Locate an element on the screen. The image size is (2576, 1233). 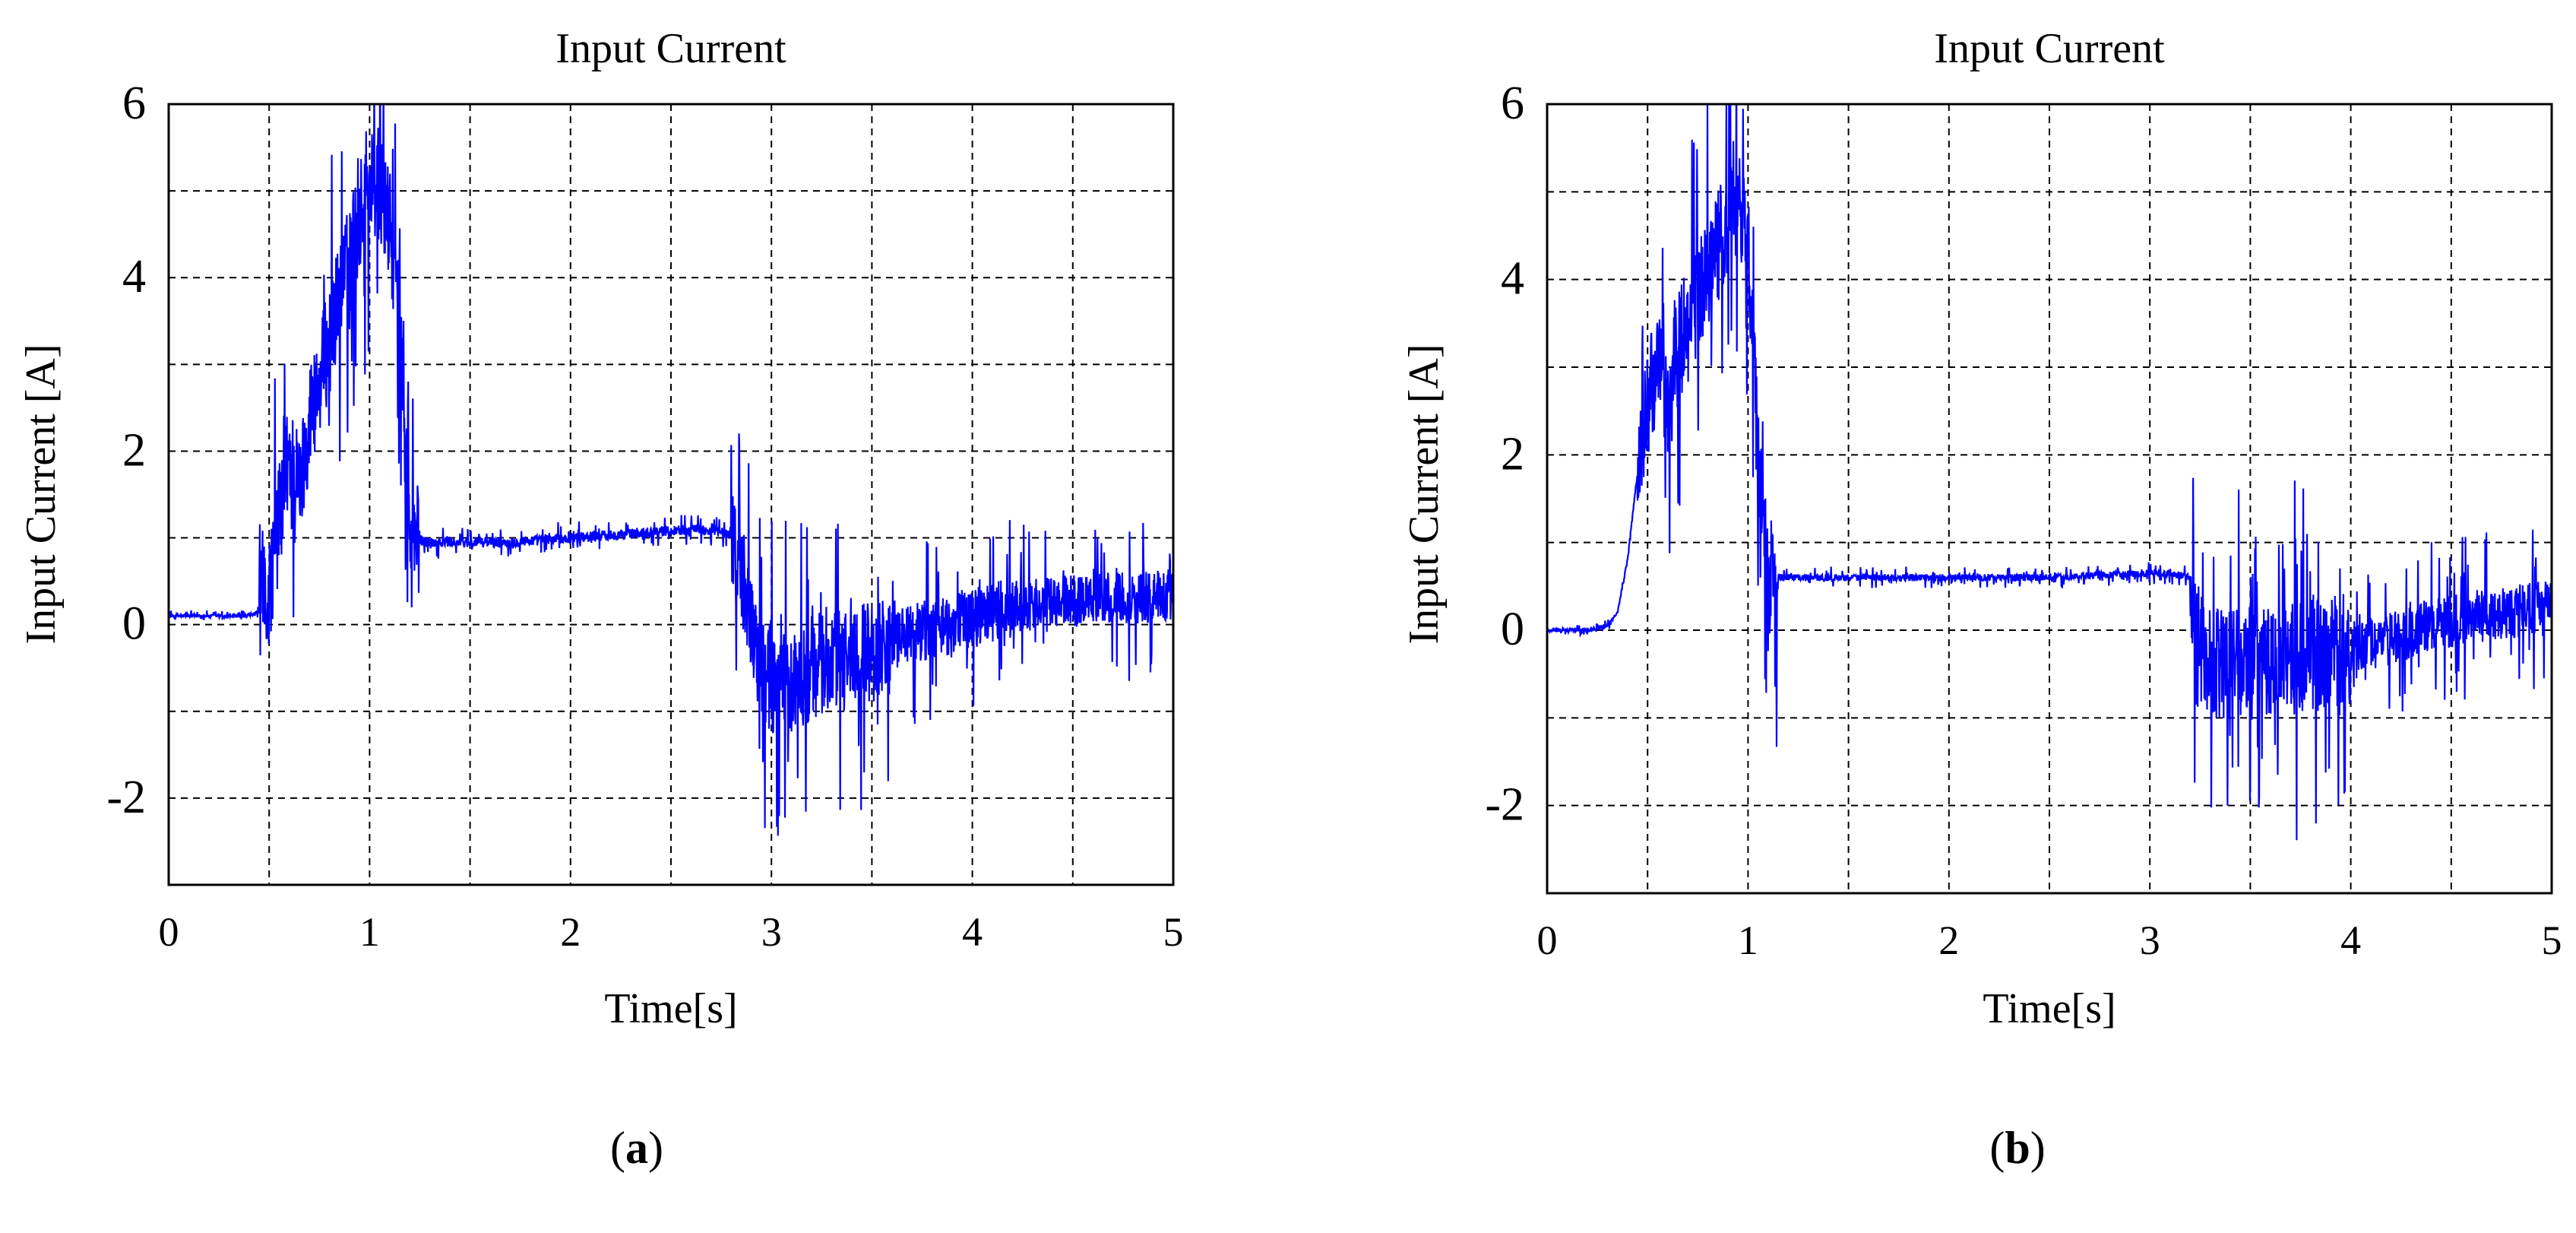
caption-a: (a) is located at coordinates (636, 1148).